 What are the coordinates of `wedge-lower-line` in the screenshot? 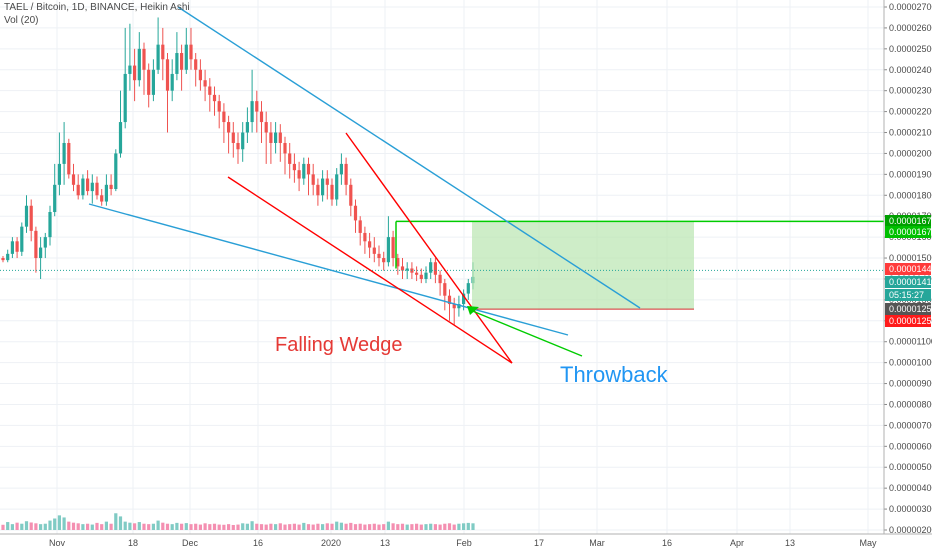 It's located at (370, 270).